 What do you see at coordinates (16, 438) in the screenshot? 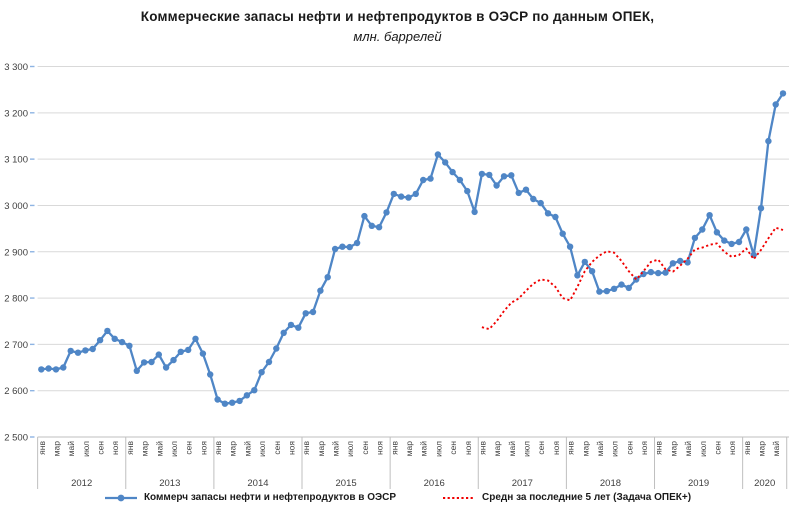
I see `y-axis-label: 2 500` at bounding box center [16, 438].